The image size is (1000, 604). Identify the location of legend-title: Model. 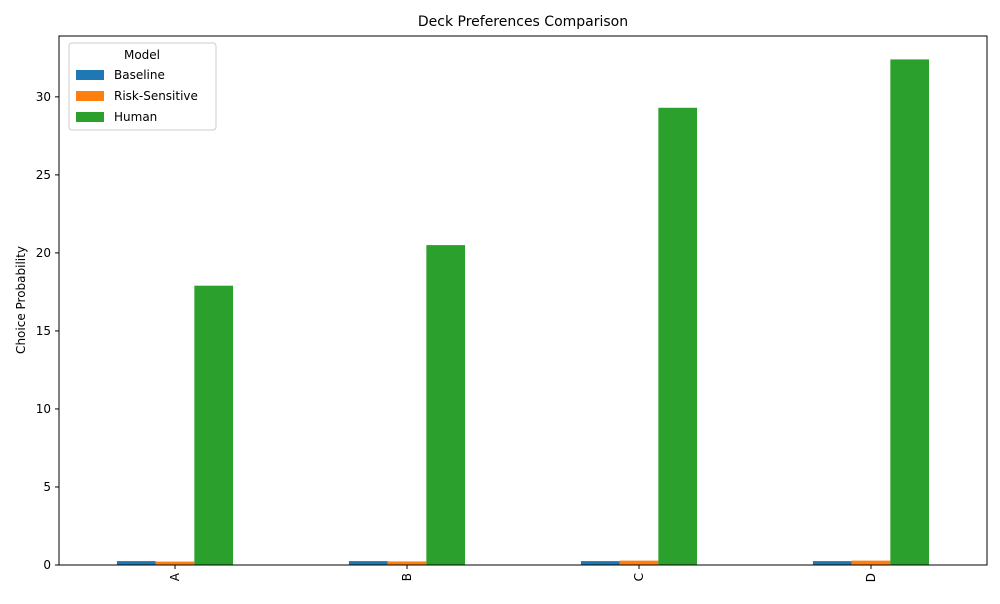
(142, 55).